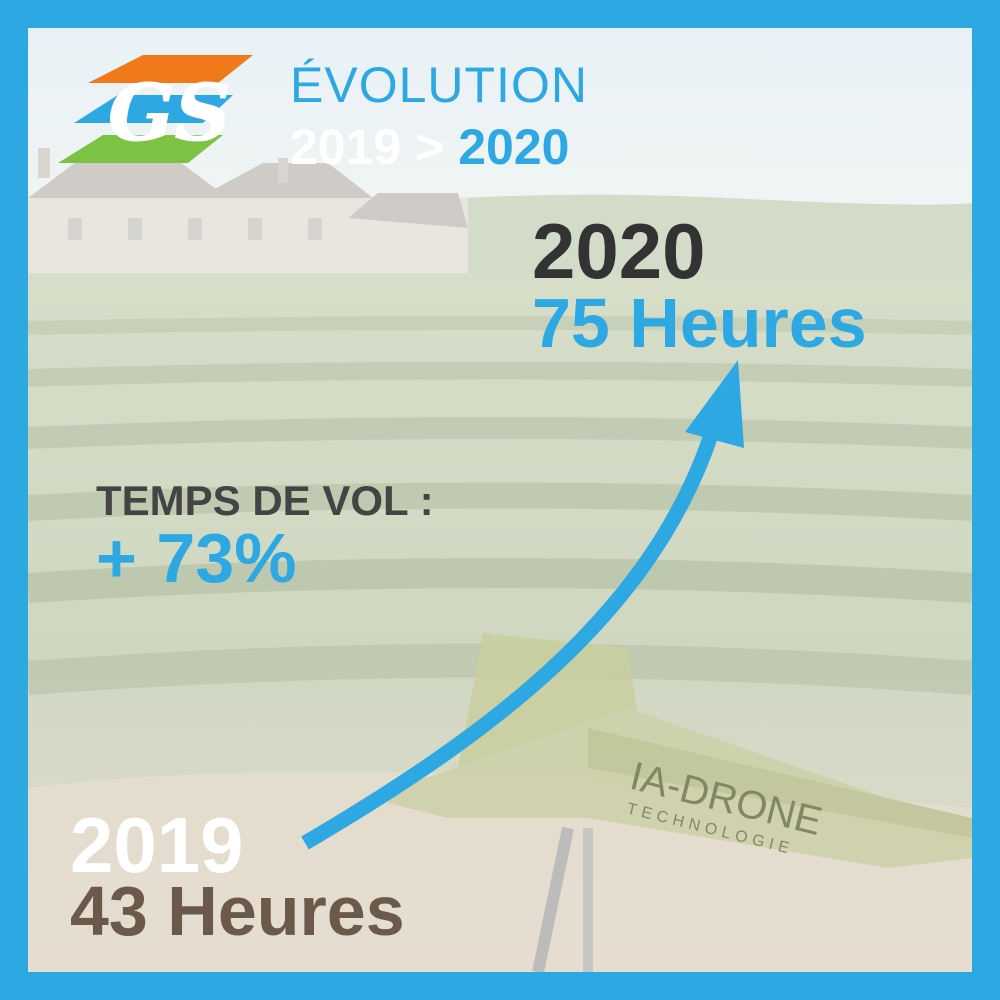  Describe the element at coordinates (265, 500) in the screenshot. I see `flight-time-label: TEMPS DE VOL :` at that location.